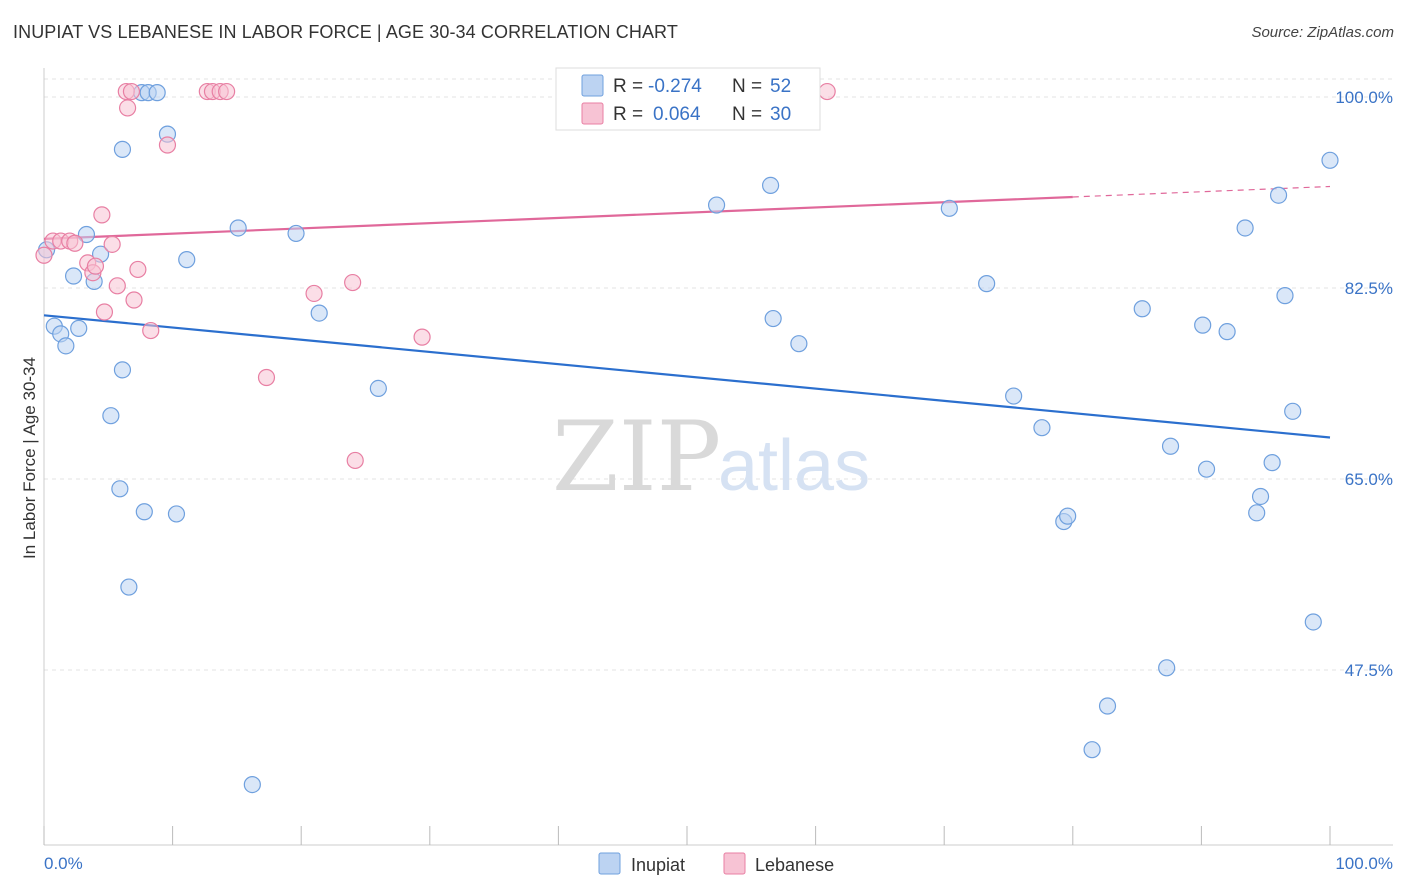  I want to click on legend-n-value-lebanese: 30, so click(780, 114).